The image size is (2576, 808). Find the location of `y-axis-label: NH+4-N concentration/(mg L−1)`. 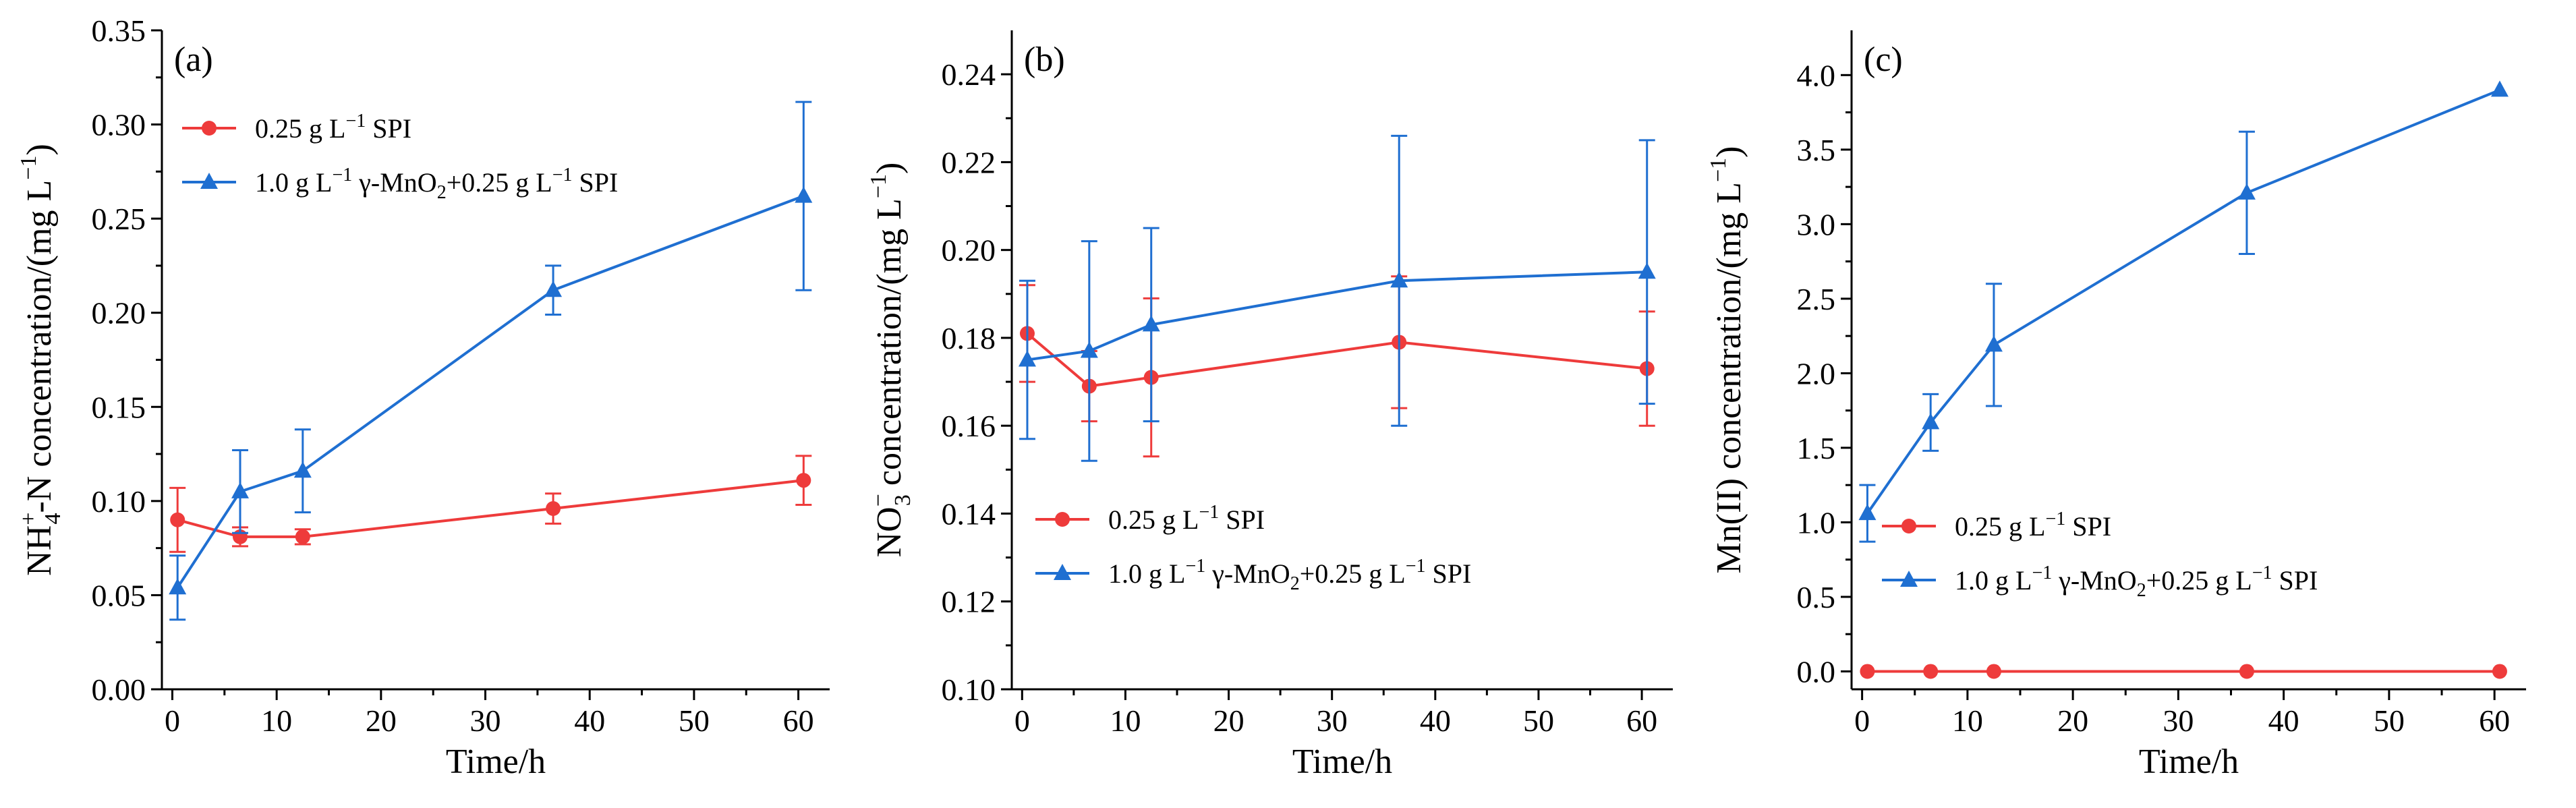

y-axis-label: NH+4-N concentration/(mg L−1) is located at coordinates (40, 360).